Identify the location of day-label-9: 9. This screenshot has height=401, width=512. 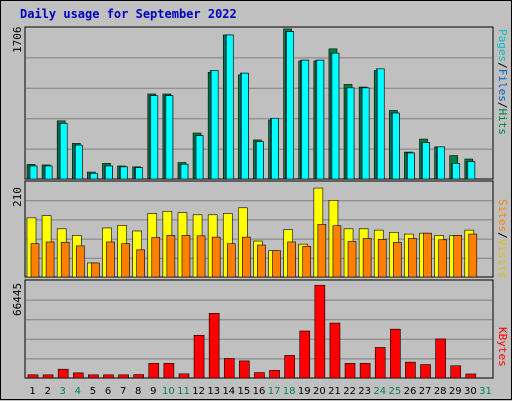
(153, 391).